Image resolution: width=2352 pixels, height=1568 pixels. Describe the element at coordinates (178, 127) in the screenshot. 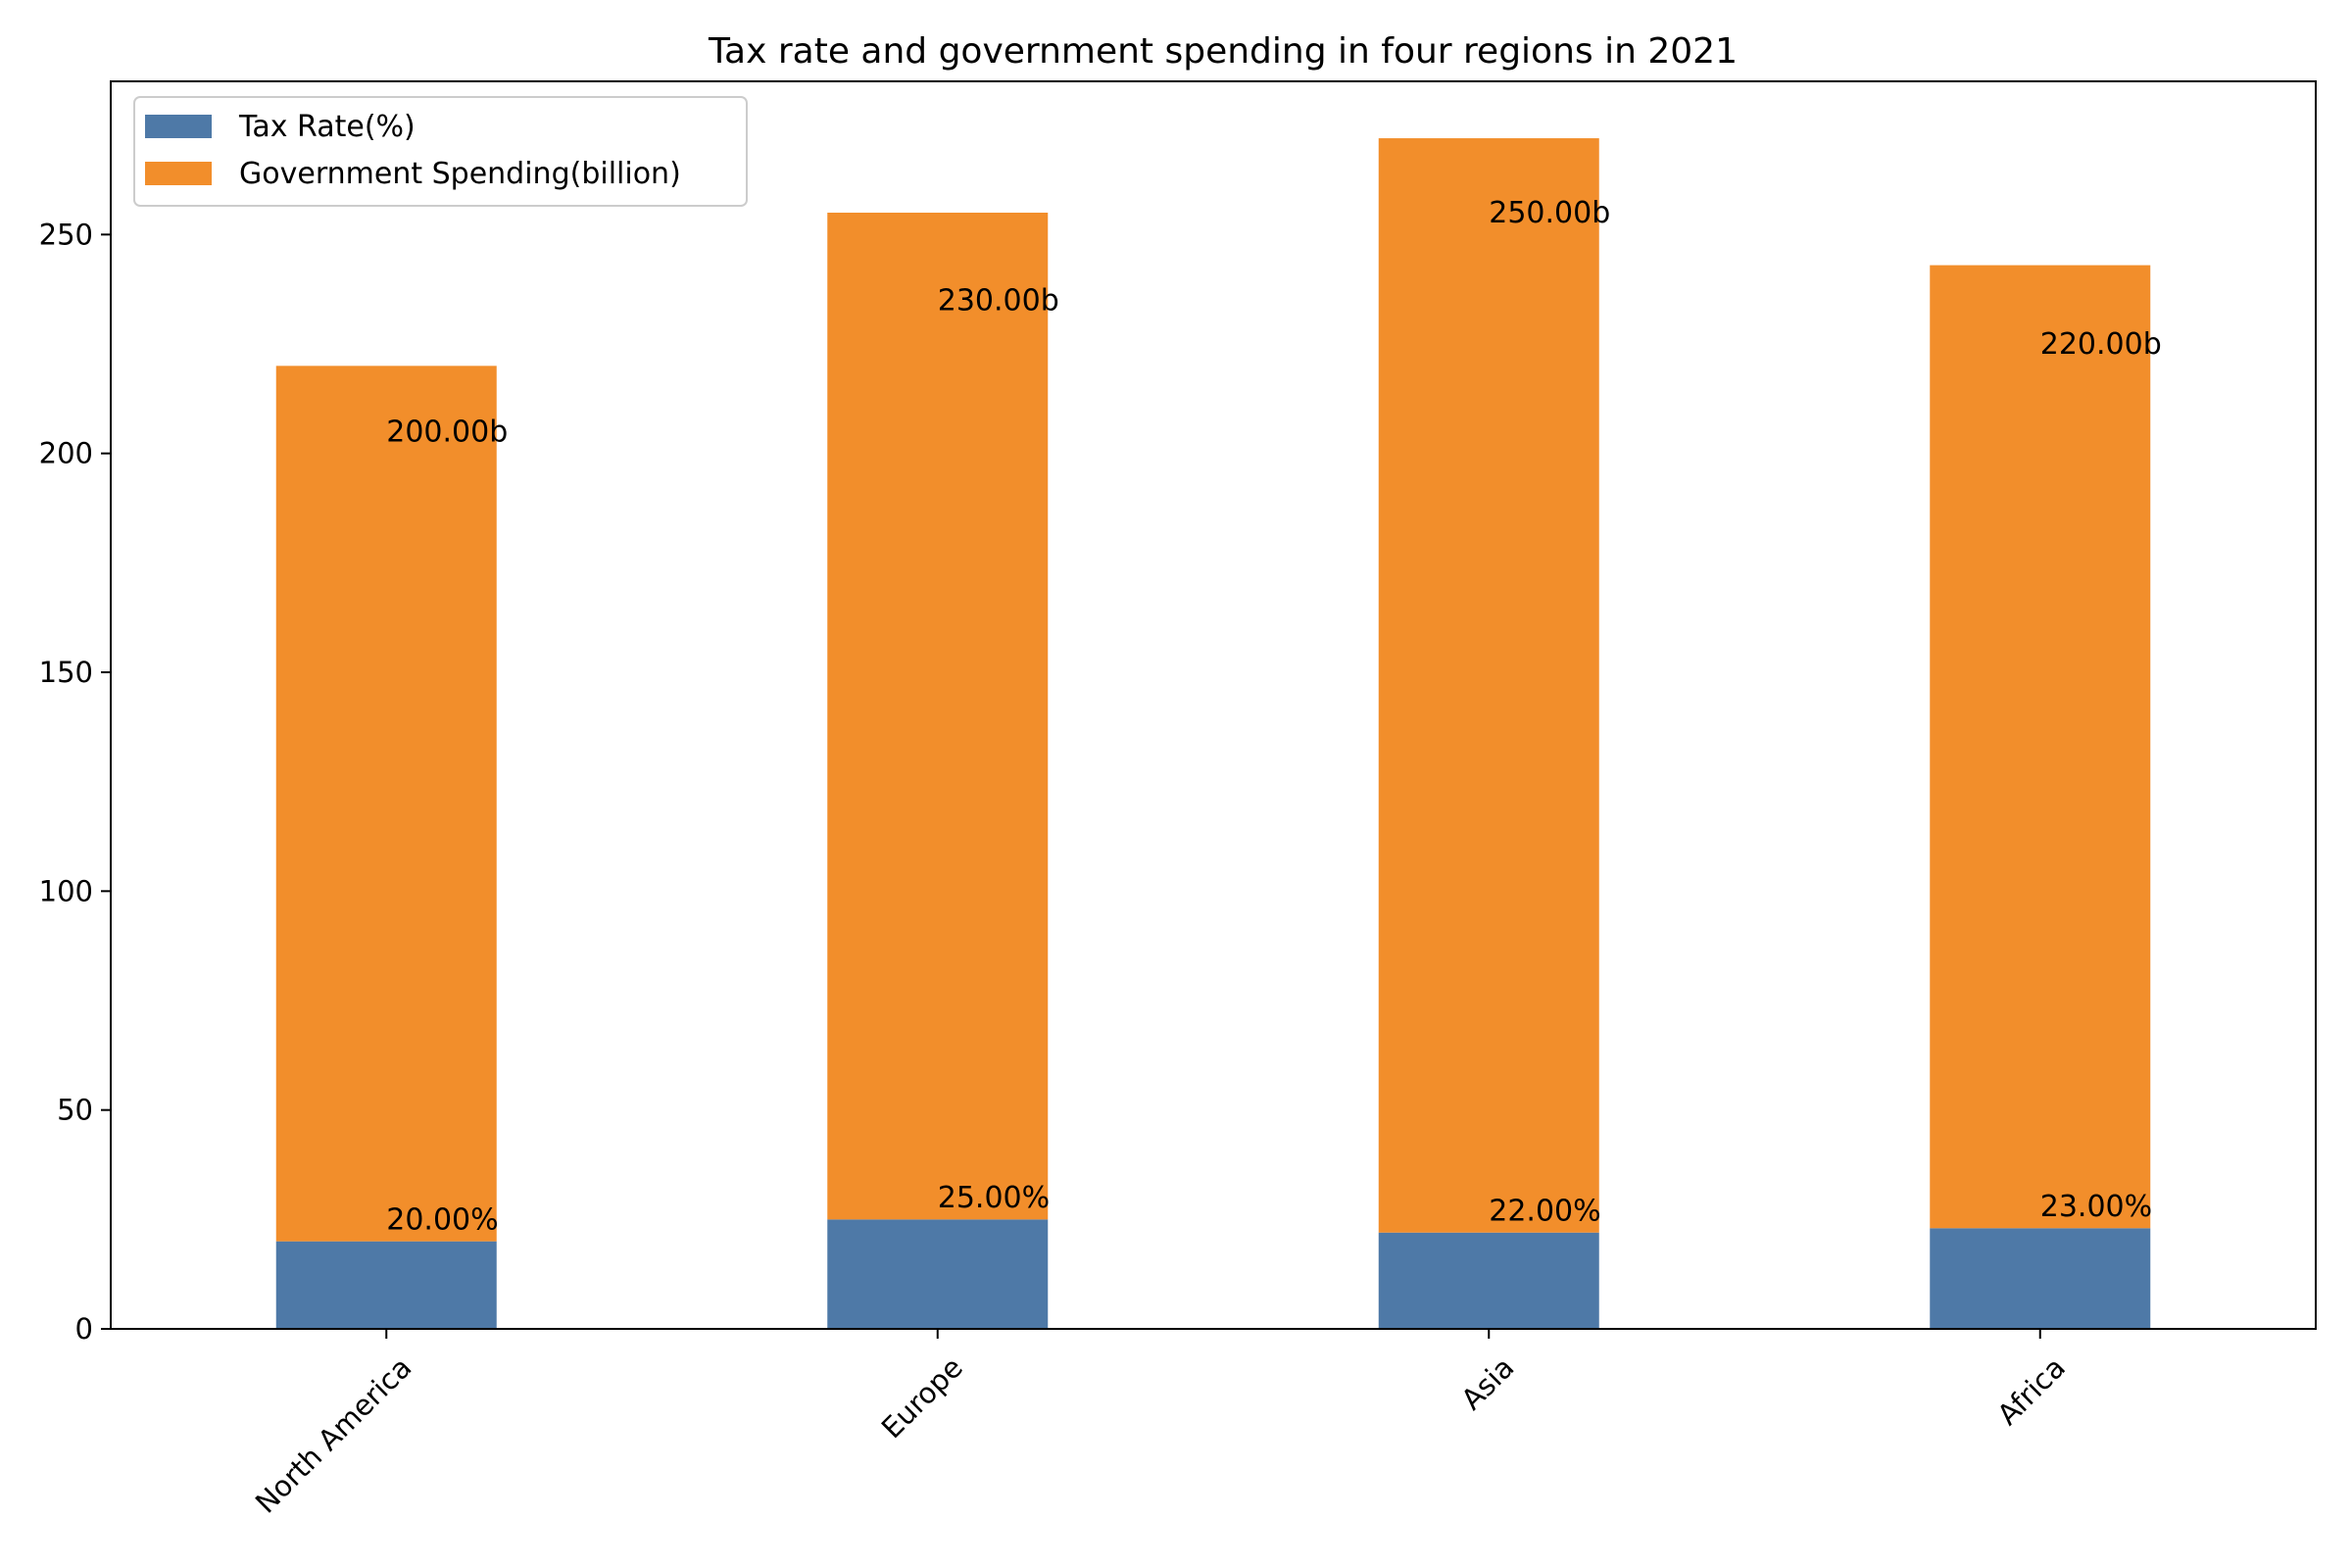

I see `legend-swatch-tax-rate` at that location.